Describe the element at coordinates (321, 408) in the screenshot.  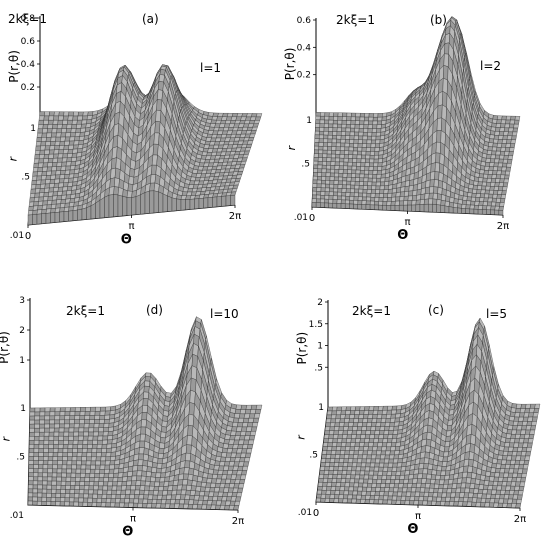
I see `r-tick-label: 1` at that location.